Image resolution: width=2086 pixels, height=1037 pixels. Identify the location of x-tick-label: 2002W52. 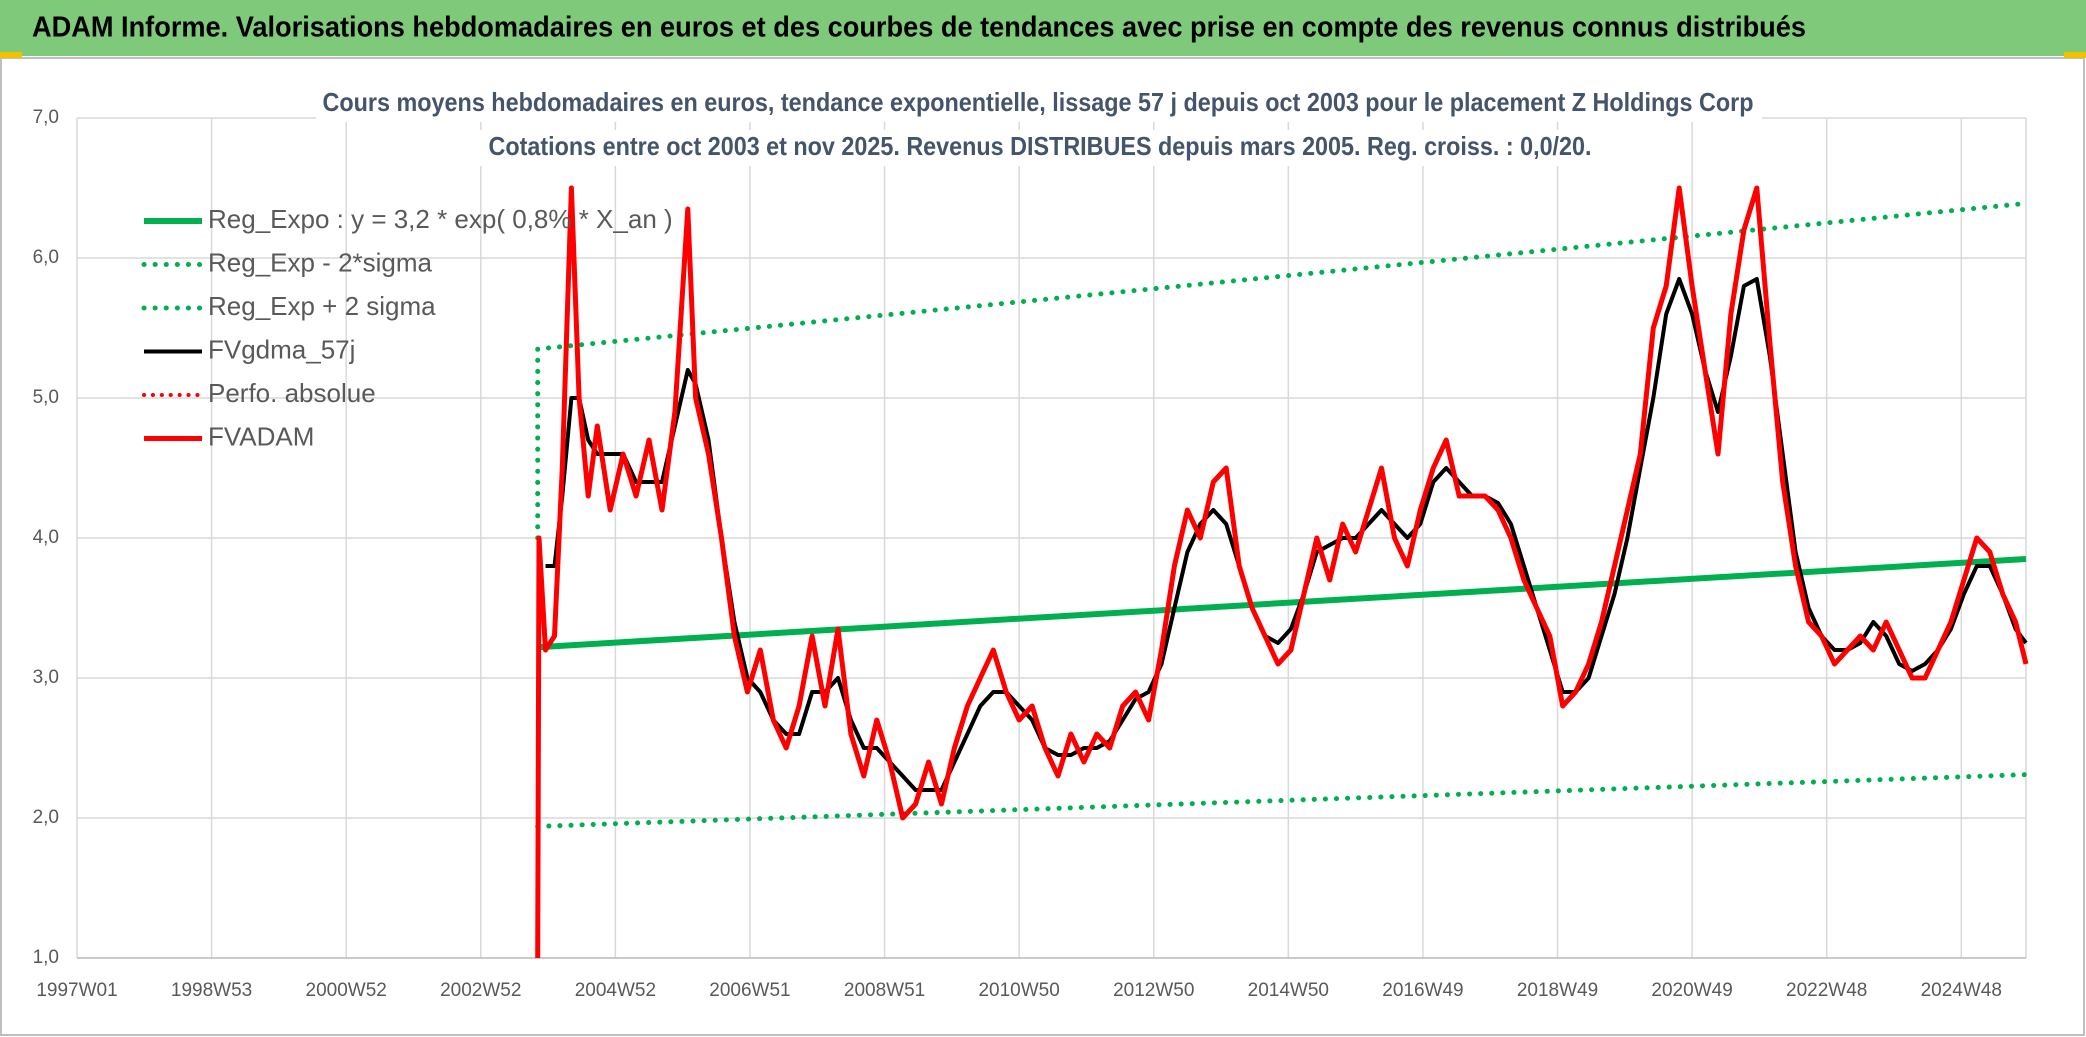
(480, 990).